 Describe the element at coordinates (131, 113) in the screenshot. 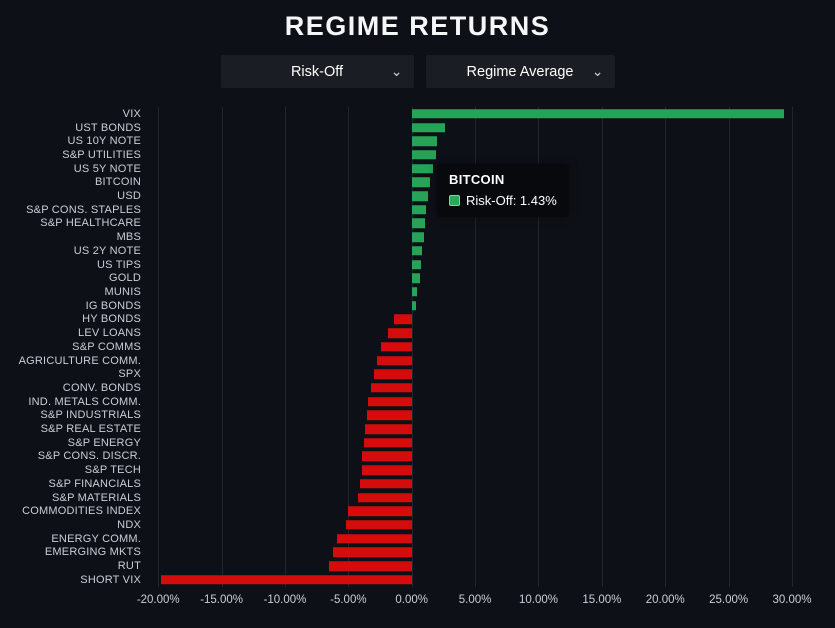

I see `category-label: VIX` at that location.